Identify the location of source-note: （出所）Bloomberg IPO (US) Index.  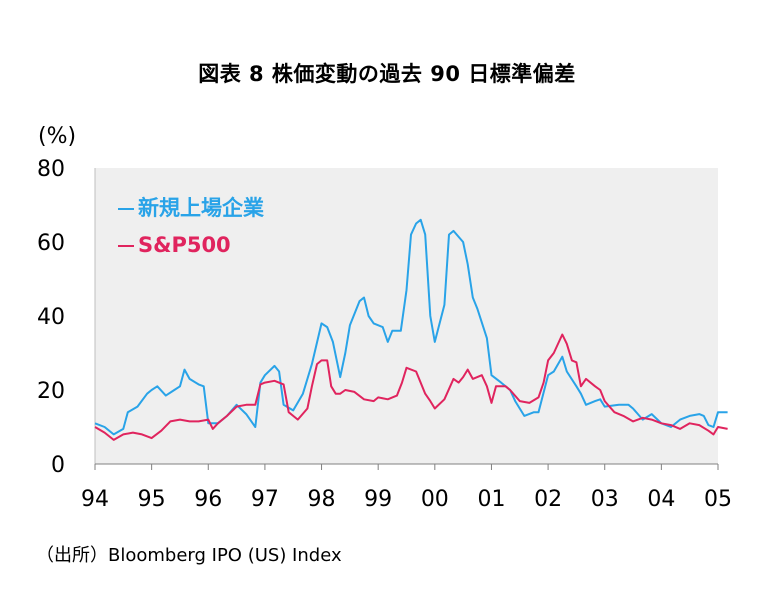
(189, 555).